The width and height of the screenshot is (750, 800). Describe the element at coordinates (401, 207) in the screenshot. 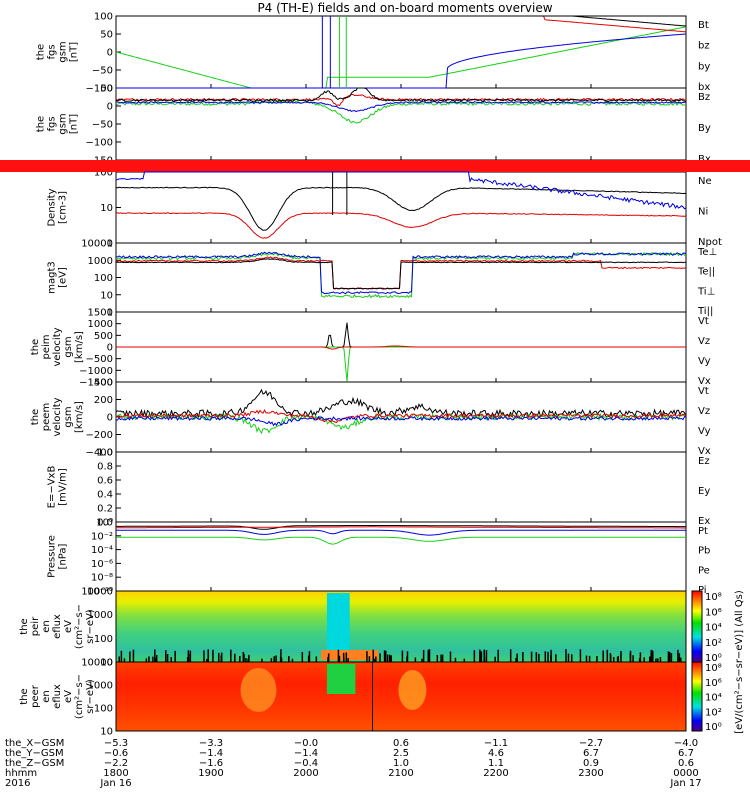

I see `panel-frame-density` at that location.